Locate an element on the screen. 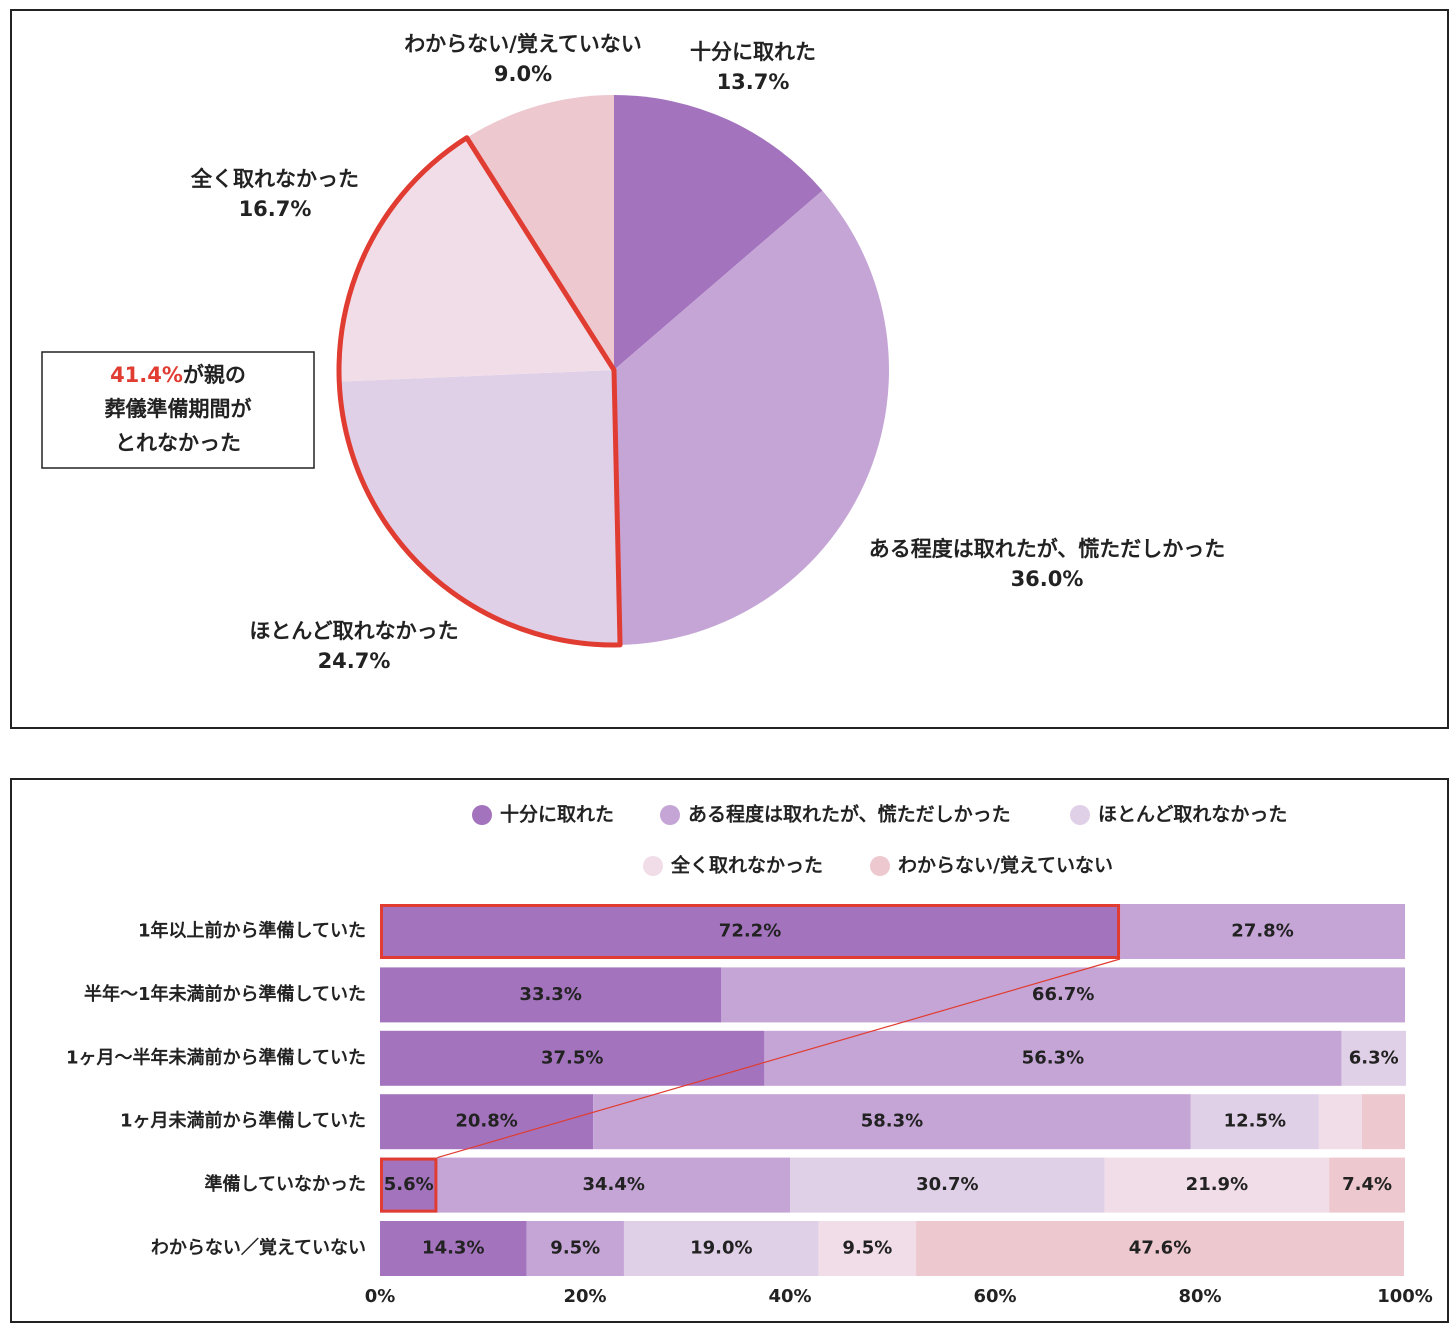 The image size is (1456, 1332). legend-label: 全く取れなかった is located at coordinates (746, 865).